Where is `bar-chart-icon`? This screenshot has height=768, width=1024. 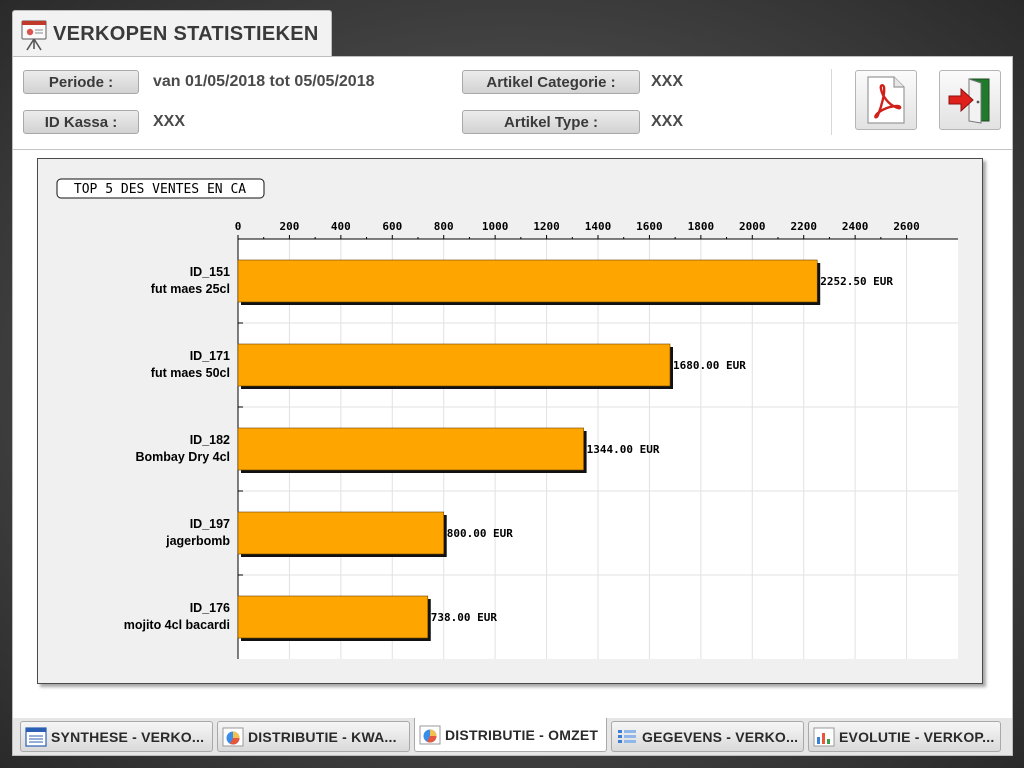
bar-chart-icon is located at coordinates (824, 736).